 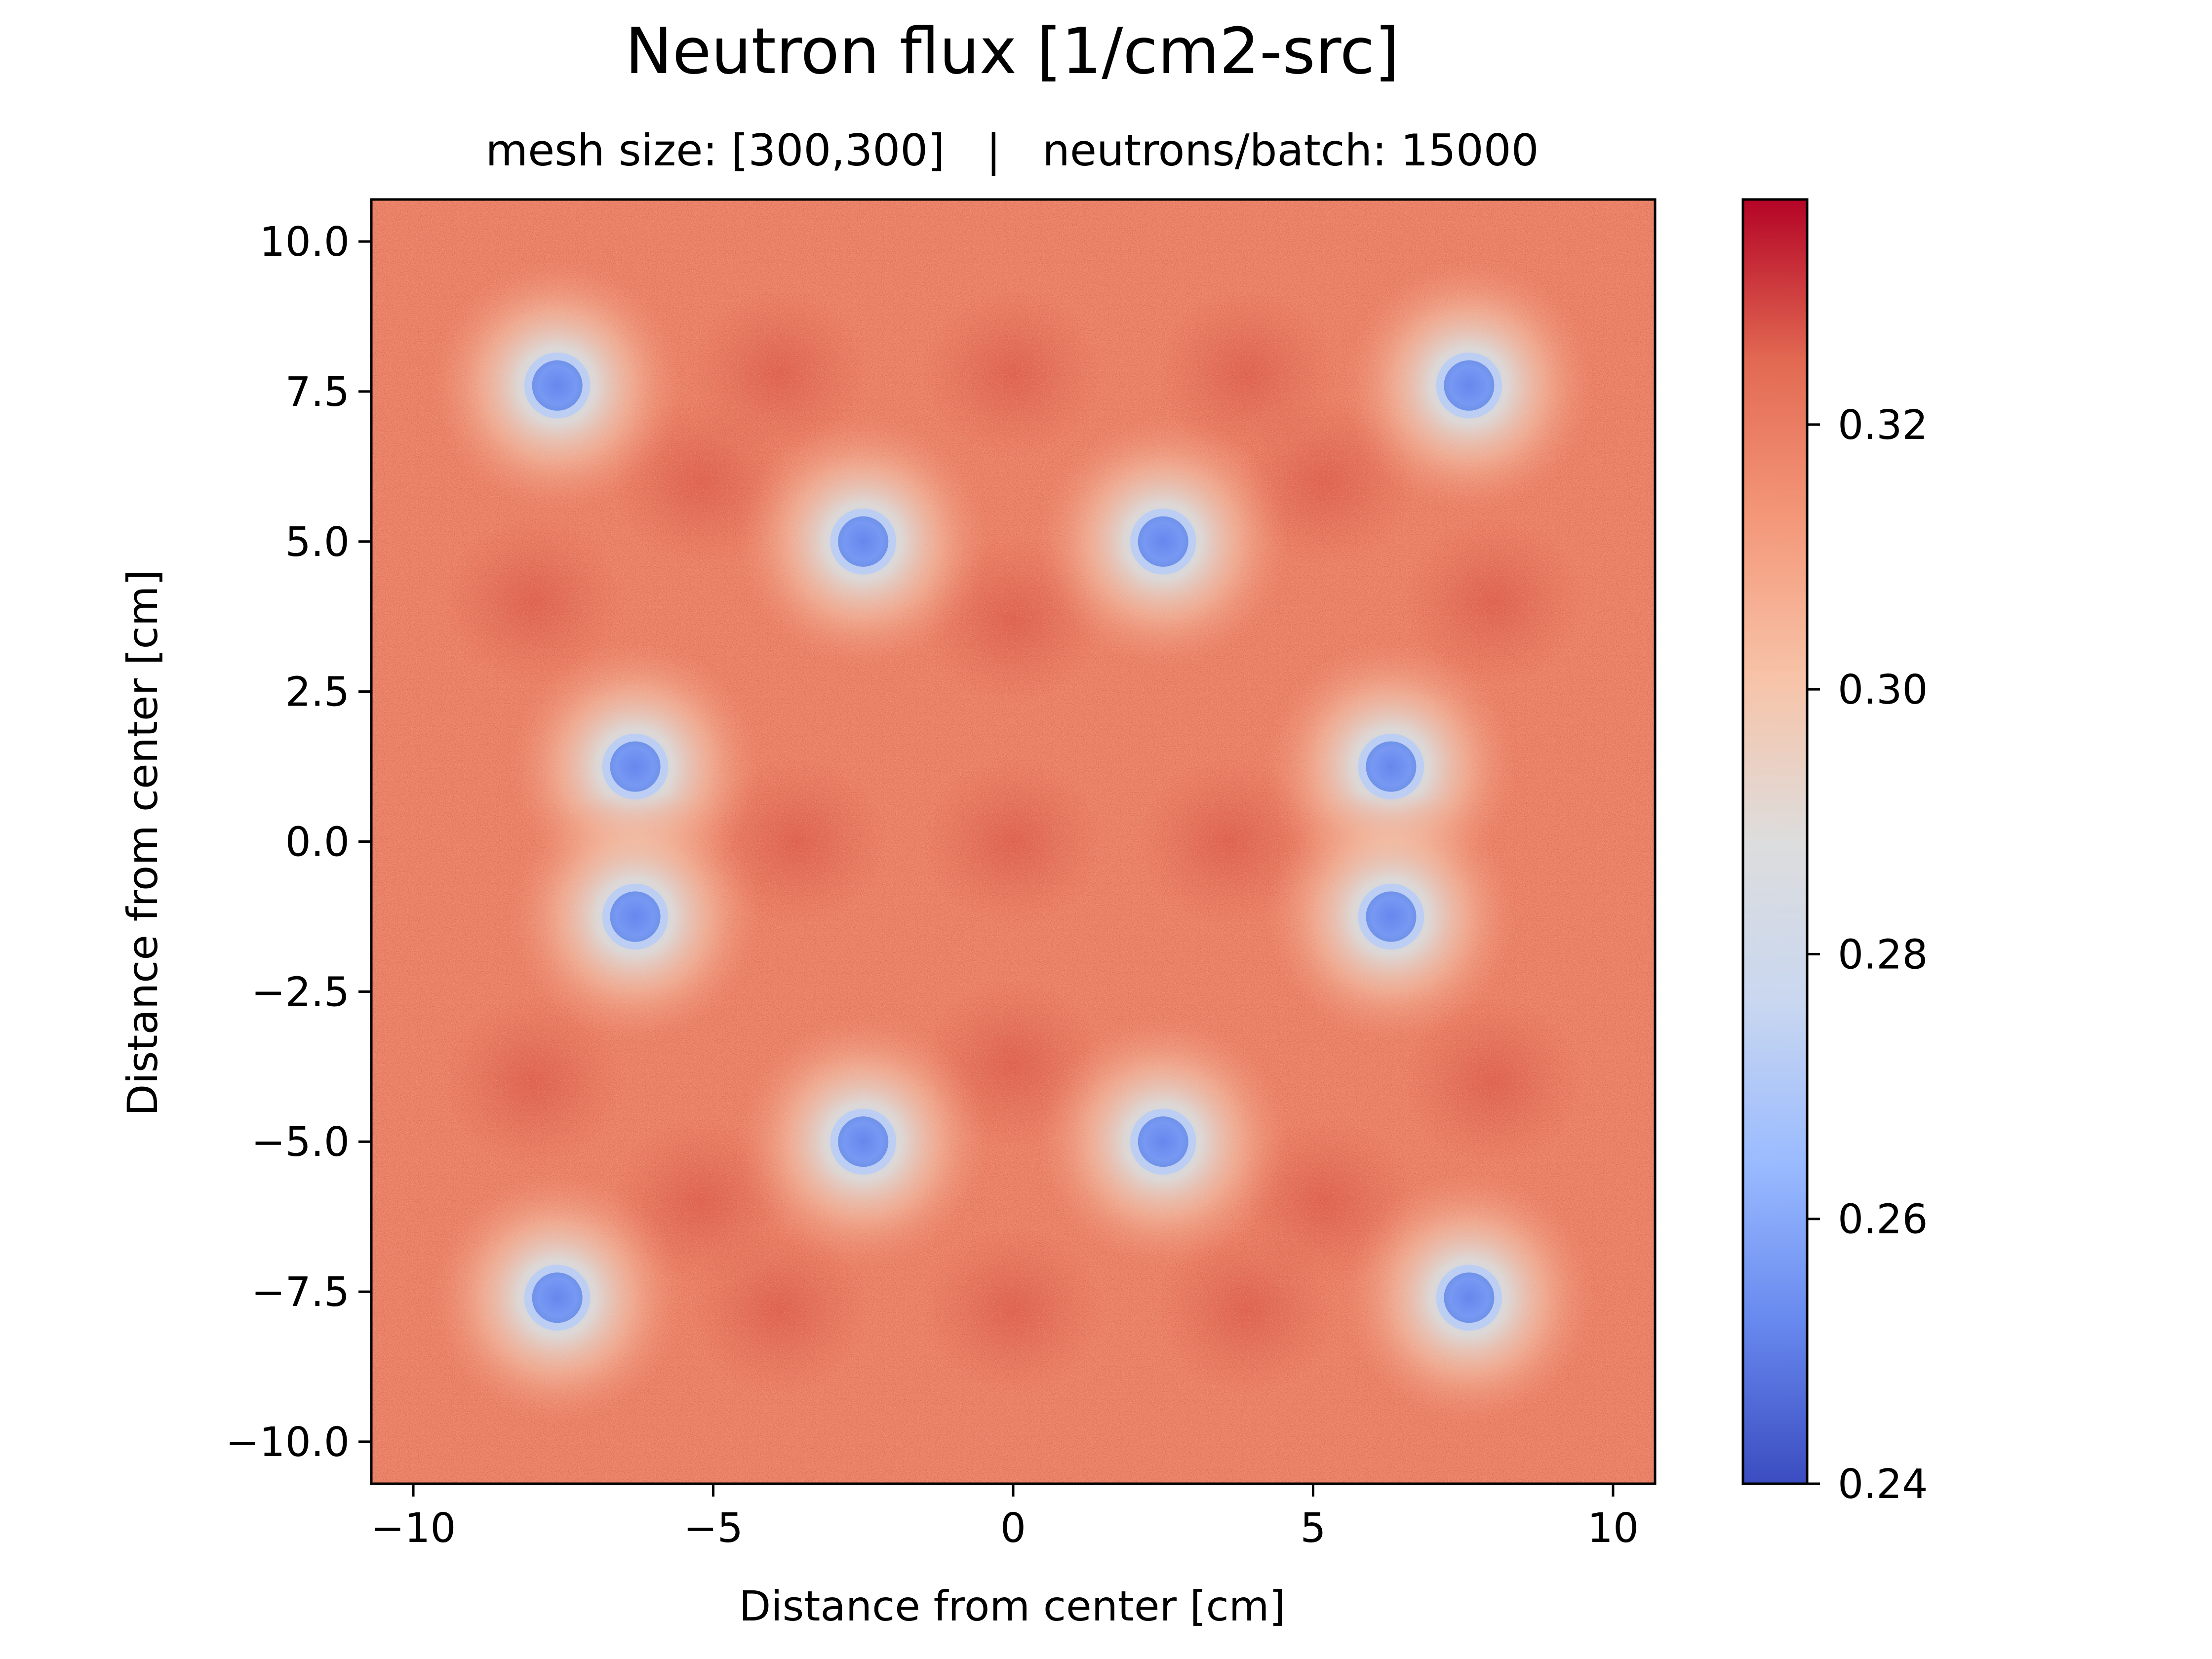 What do you see at coordinates (318, 542) in the screenshot?
I see `y-tick-label: 5.0` at bounding box center [318, 542].